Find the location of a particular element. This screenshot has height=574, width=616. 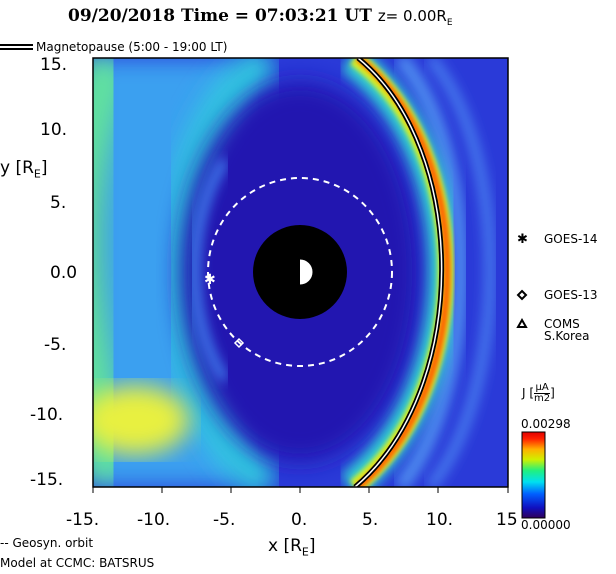

y-axis-label: y [RE] is located at coordinates (24, 169).